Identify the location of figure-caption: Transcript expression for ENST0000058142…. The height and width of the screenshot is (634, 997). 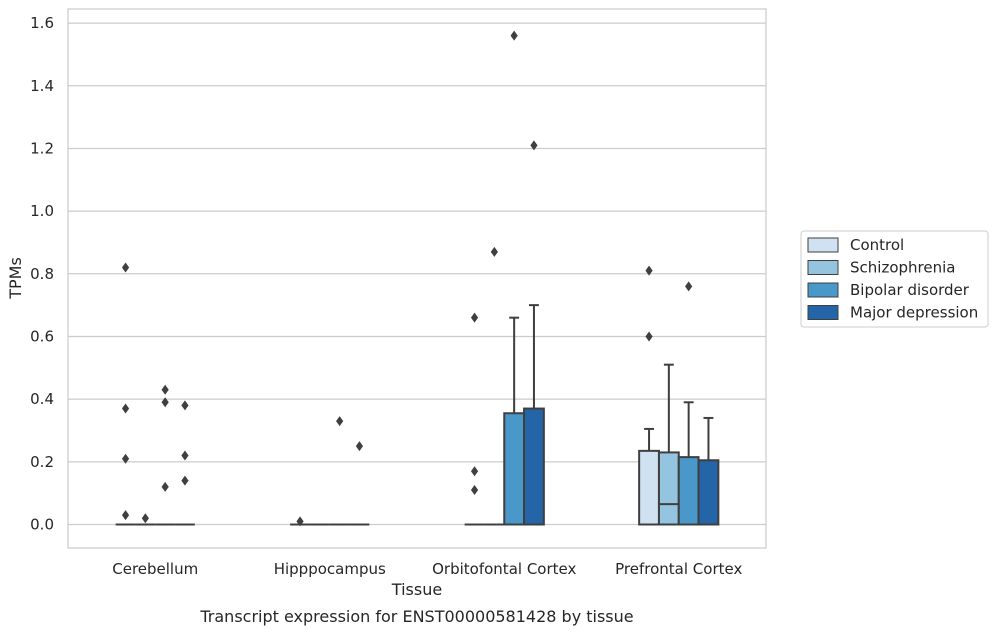
(416, 616).